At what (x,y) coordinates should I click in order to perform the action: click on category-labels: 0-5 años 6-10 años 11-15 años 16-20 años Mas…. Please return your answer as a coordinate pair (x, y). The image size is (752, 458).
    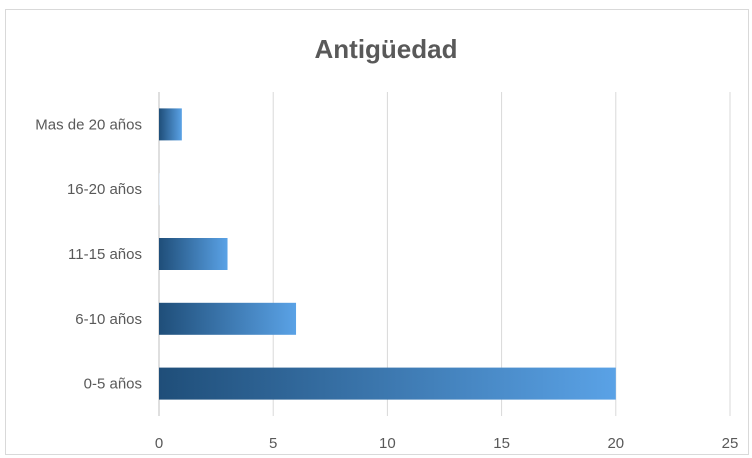
    Looking at the image, I should click on (88, 254).